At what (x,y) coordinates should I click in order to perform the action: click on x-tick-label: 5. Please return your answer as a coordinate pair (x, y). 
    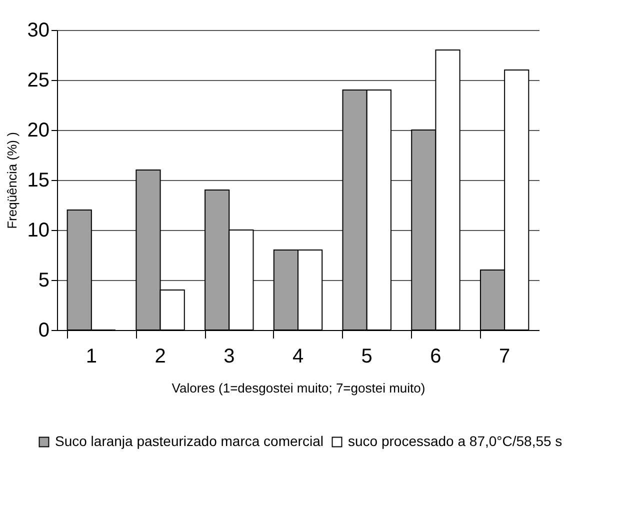
    Looking at the image, I should click on (366, 357).